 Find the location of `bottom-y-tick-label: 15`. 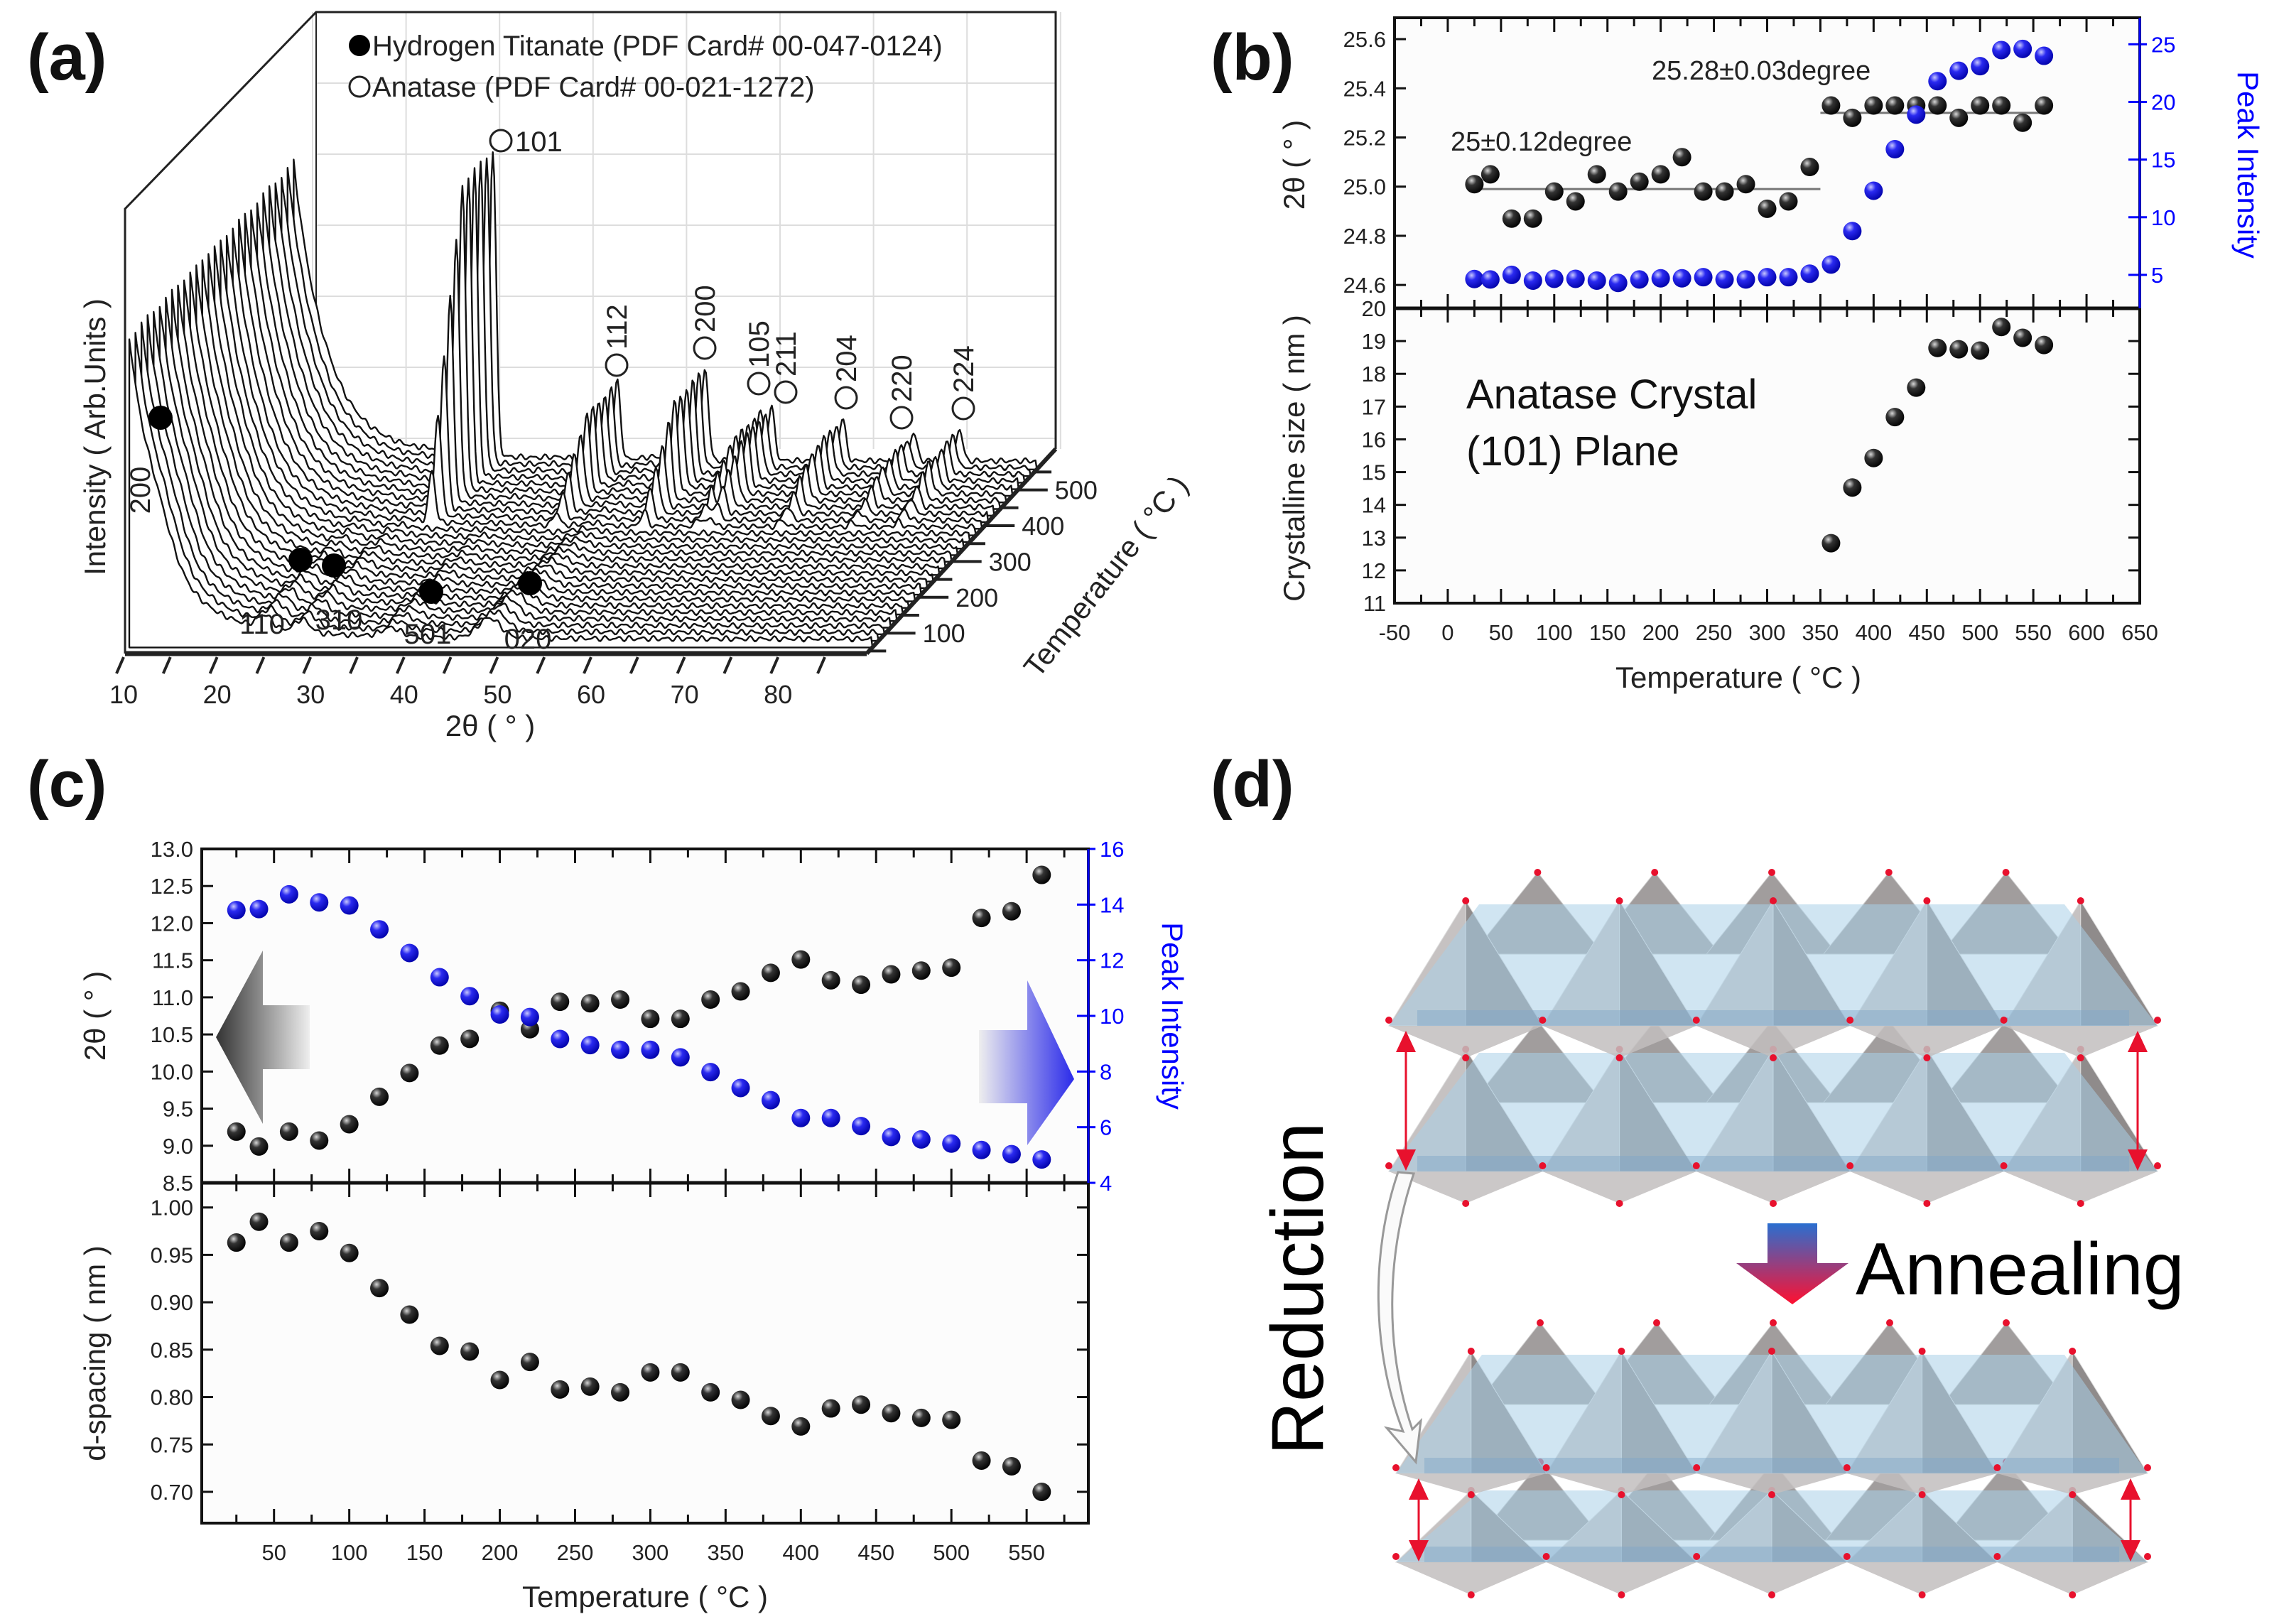

bottom-y-tick-label: 15 is located at coordinates (1374, 472).